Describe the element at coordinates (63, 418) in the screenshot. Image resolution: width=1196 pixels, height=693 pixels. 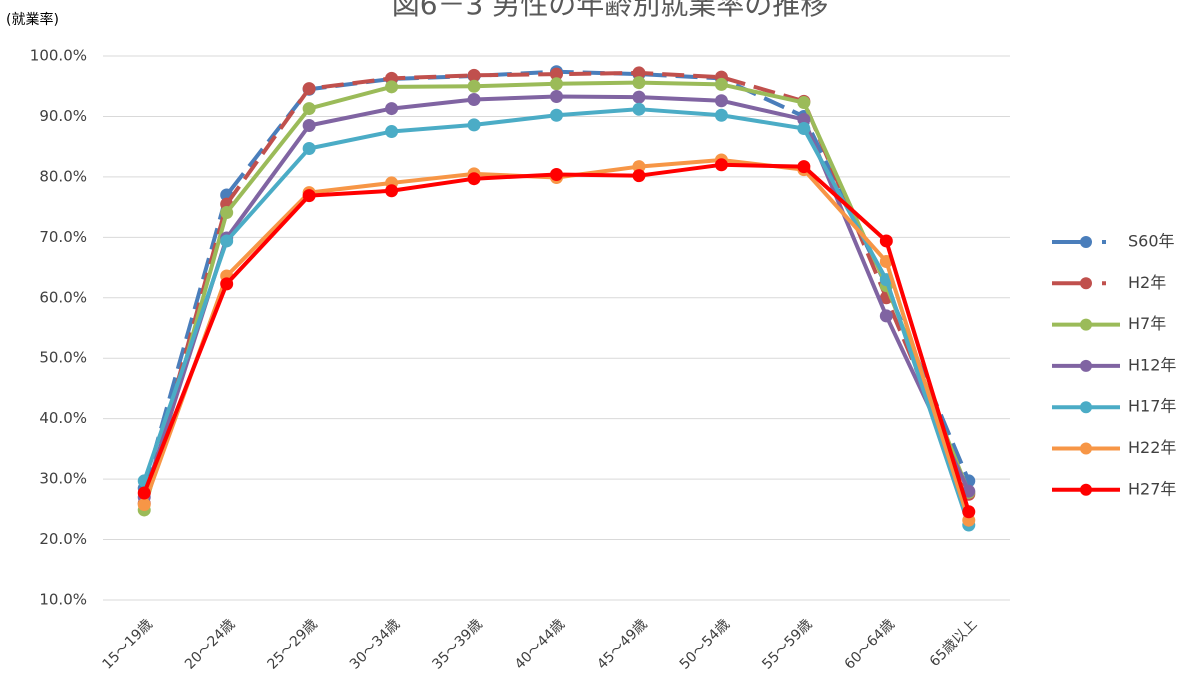
I see `y-tick-label: 40.0%` at that location.